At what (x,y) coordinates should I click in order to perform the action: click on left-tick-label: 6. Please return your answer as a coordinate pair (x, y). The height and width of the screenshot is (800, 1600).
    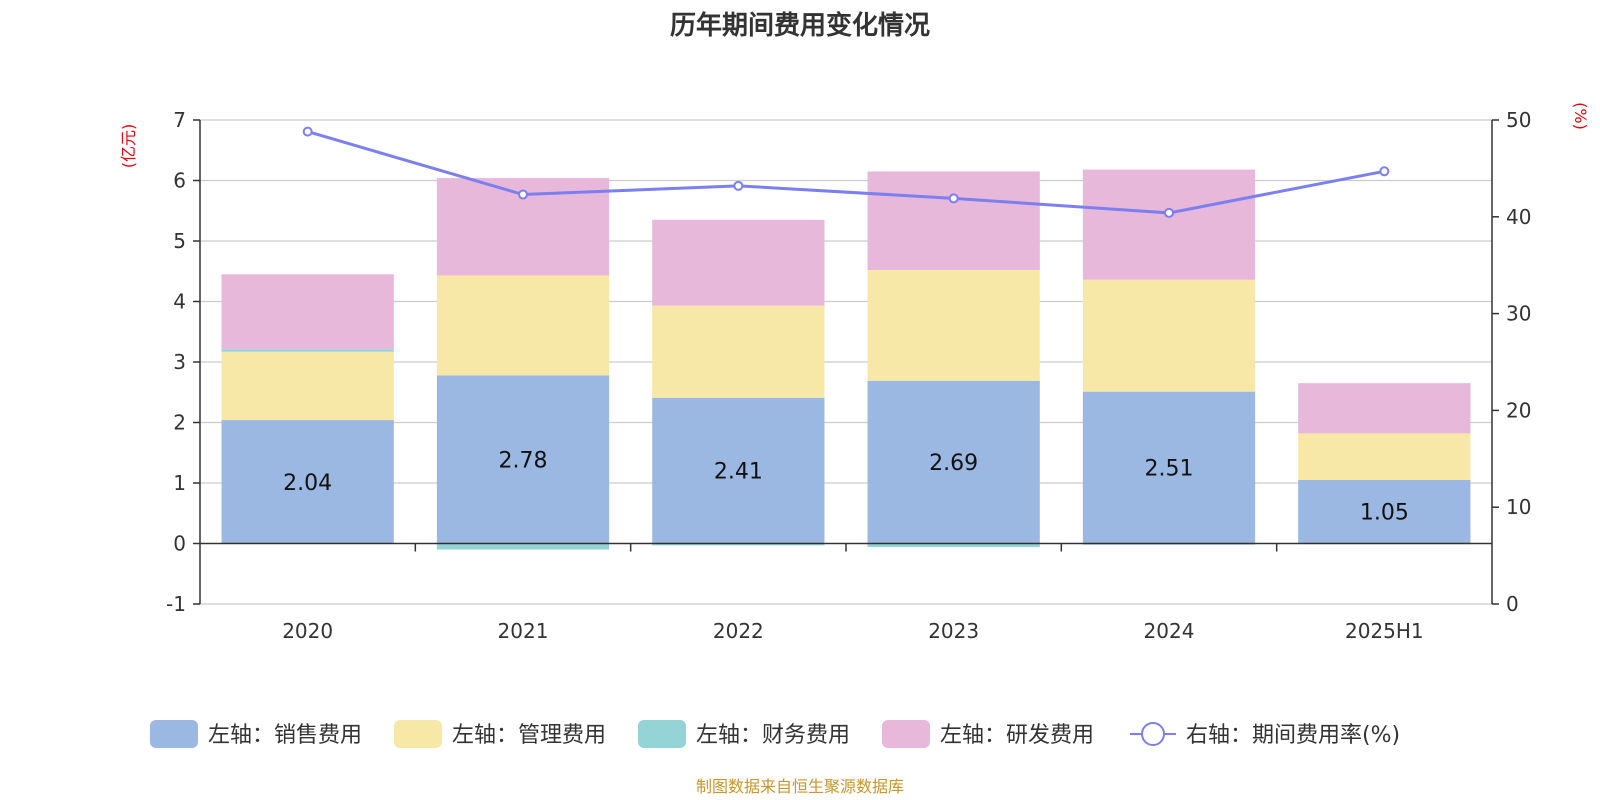
    Looking at the image, I should click on (179, 181).